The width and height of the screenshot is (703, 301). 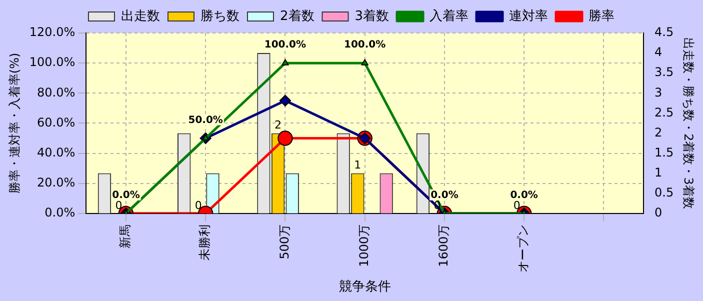 What do you see at coordinates (297, 16) in the screenshot?
I see `legend-label: 2着数` at bounding box center [297, 16].